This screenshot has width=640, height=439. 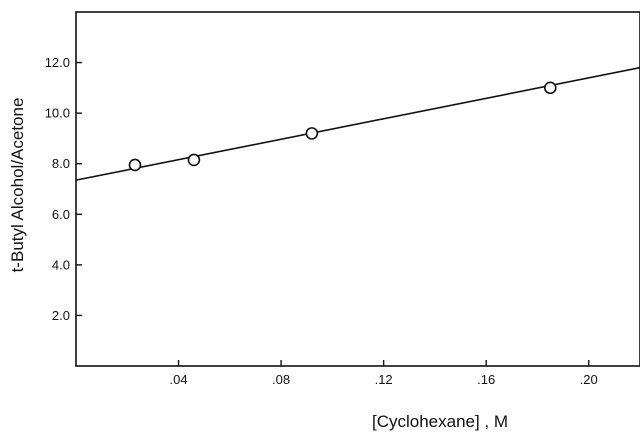 What do you see at coordinates (57, 113) in the screenshot?
I see `y-tick-label: 10.0` at bounding box center [57, 113].